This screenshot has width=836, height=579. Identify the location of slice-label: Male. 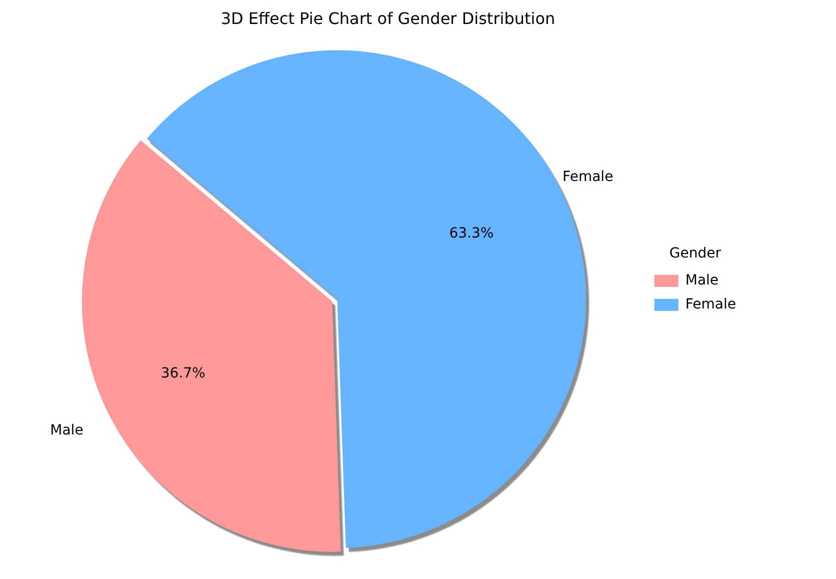
(67, 430).